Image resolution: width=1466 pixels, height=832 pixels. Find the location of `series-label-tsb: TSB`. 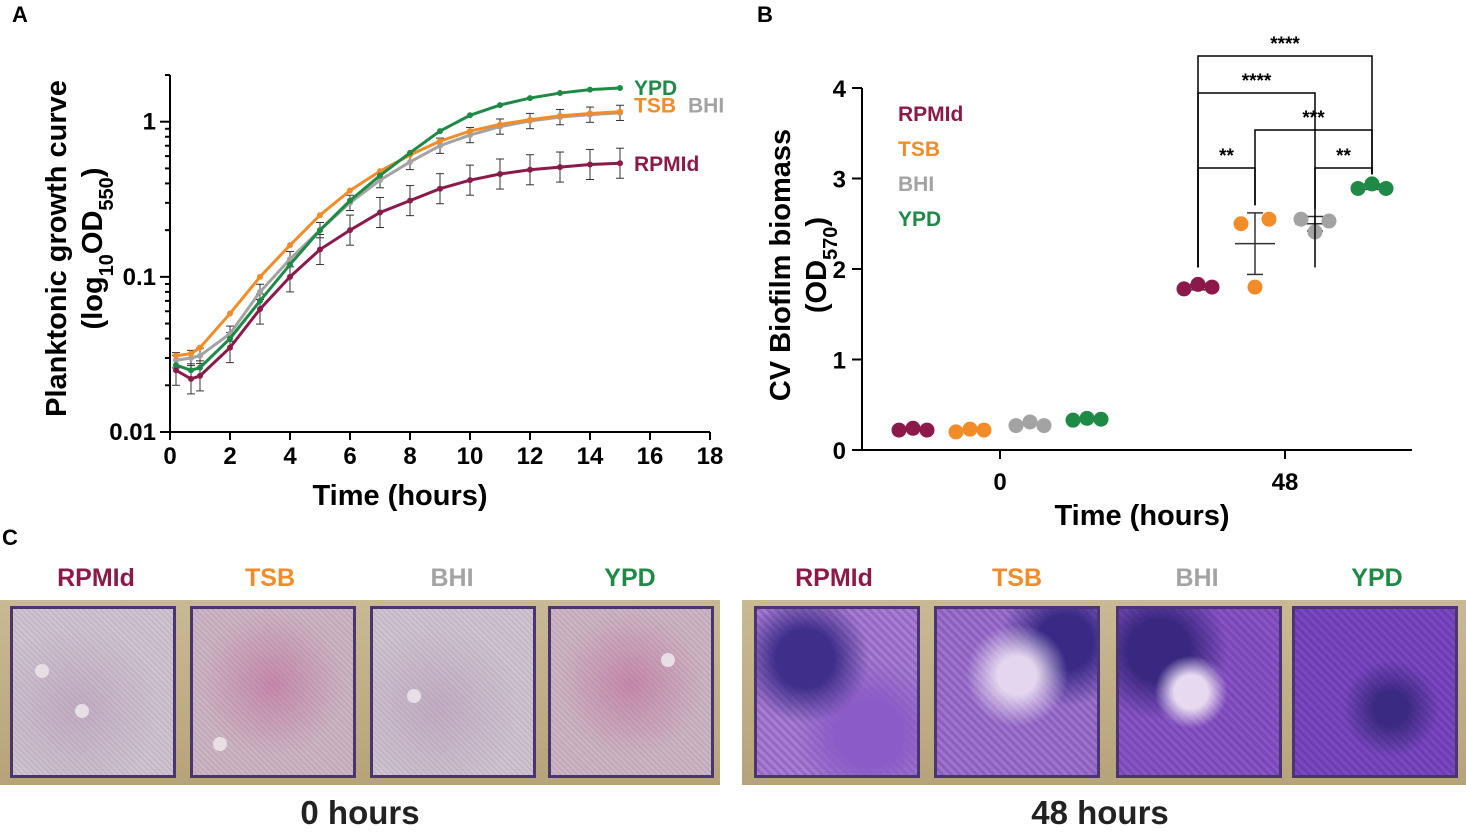

series-label-tsb: TSB is located at coordinates (655, 106).